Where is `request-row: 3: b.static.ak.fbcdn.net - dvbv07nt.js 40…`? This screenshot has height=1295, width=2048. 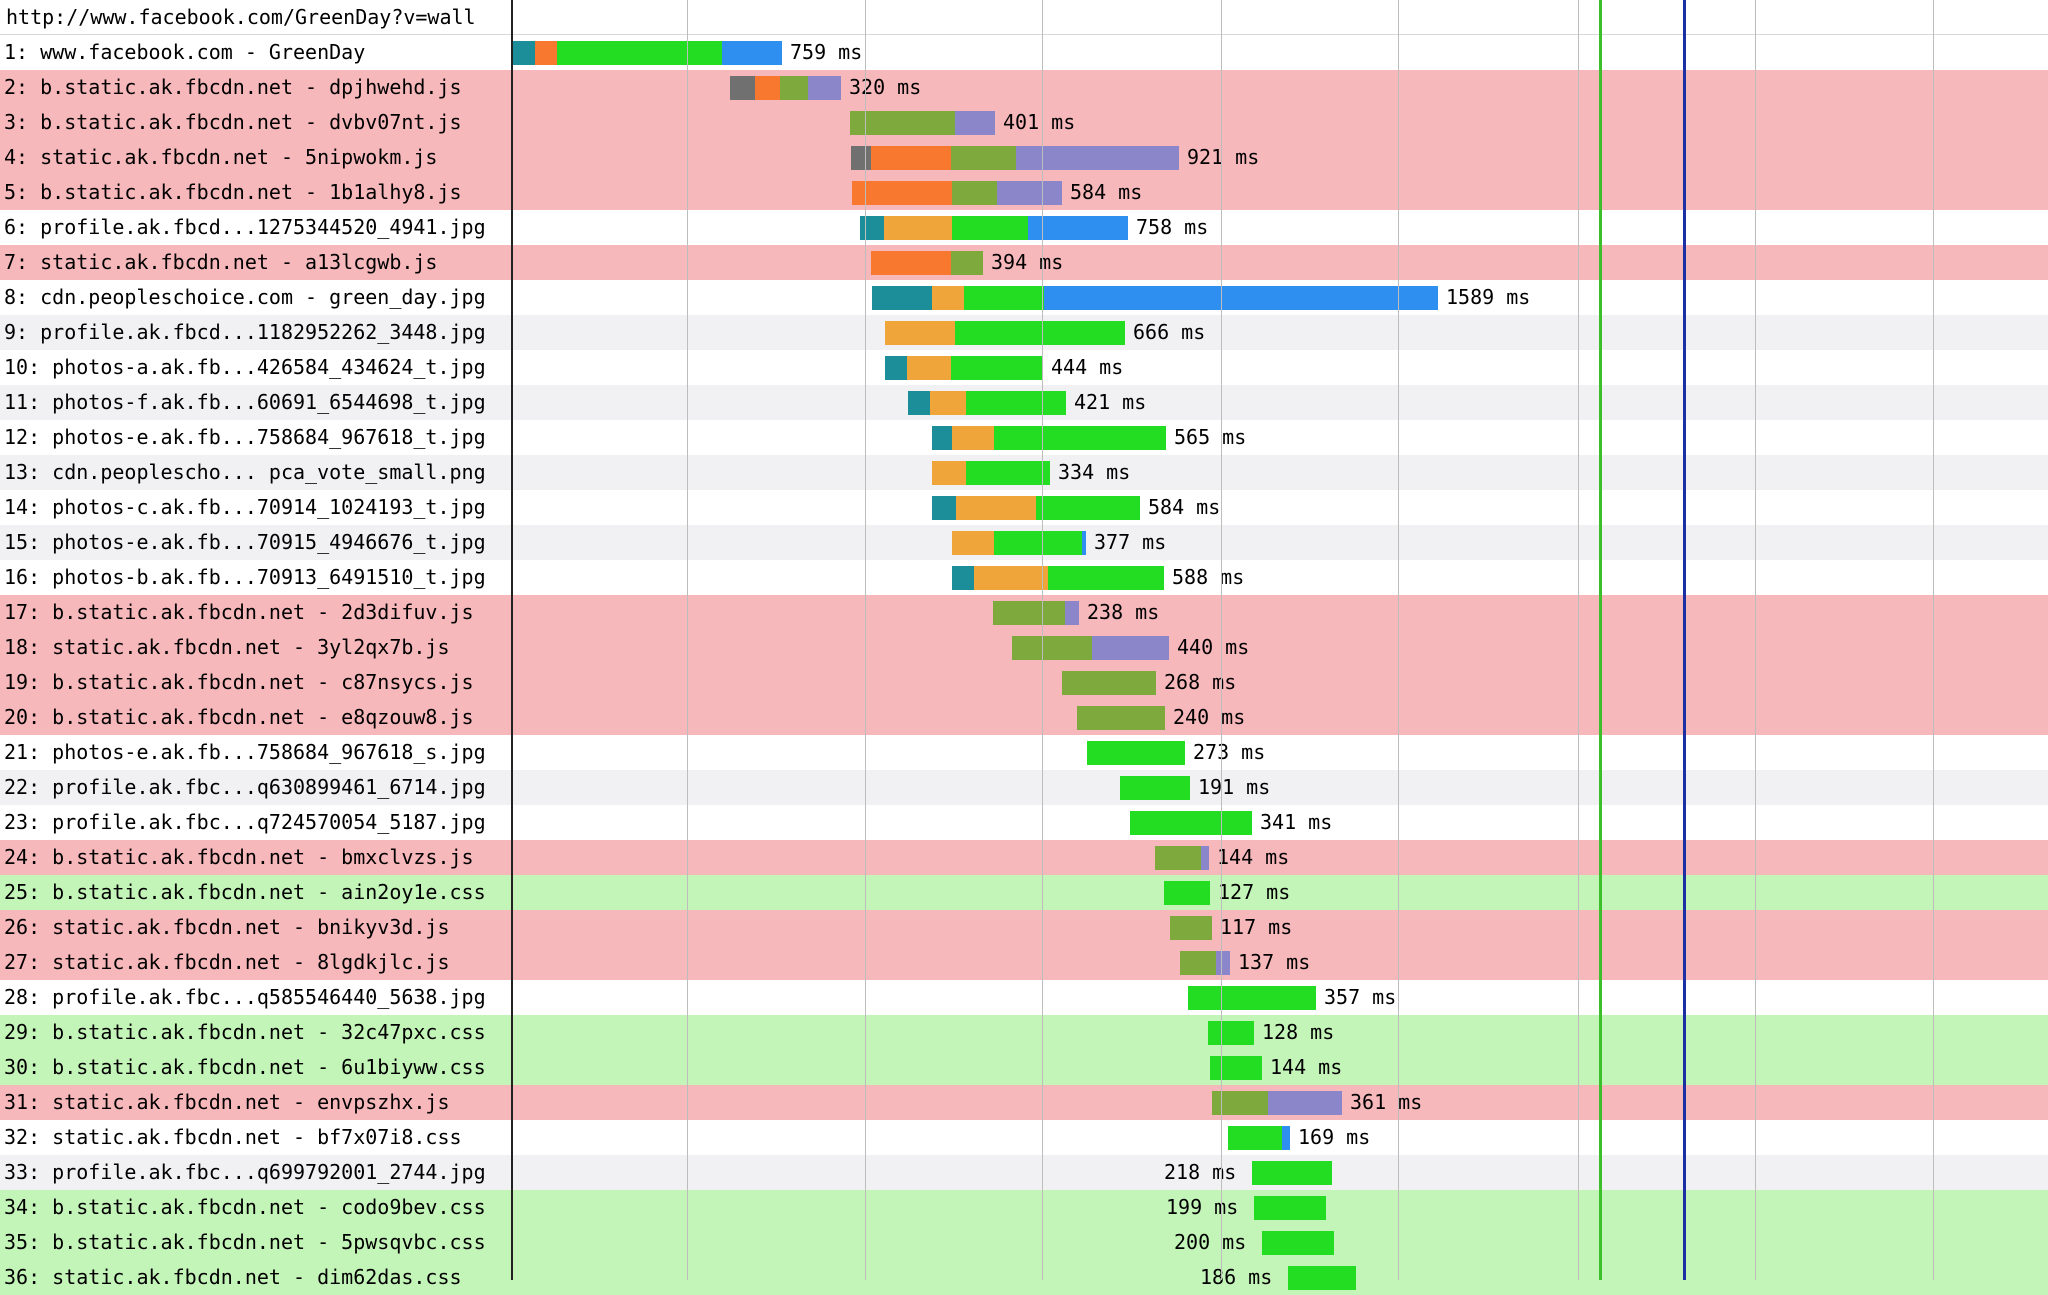
request-row: 3: b.static.ak.fbcdn.net - dvbv07nt.js 40… is located at coordinates (1024, 122).